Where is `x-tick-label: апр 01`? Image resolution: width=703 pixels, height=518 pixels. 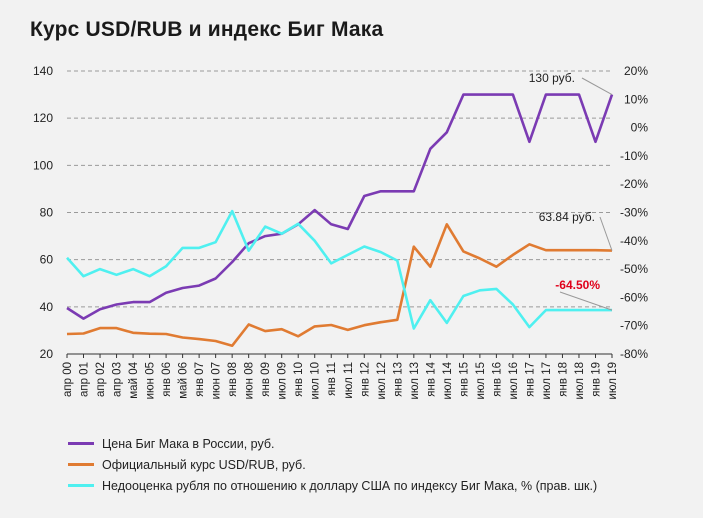 x-tick-label: апр 01 is located at coordinates (85, 379).